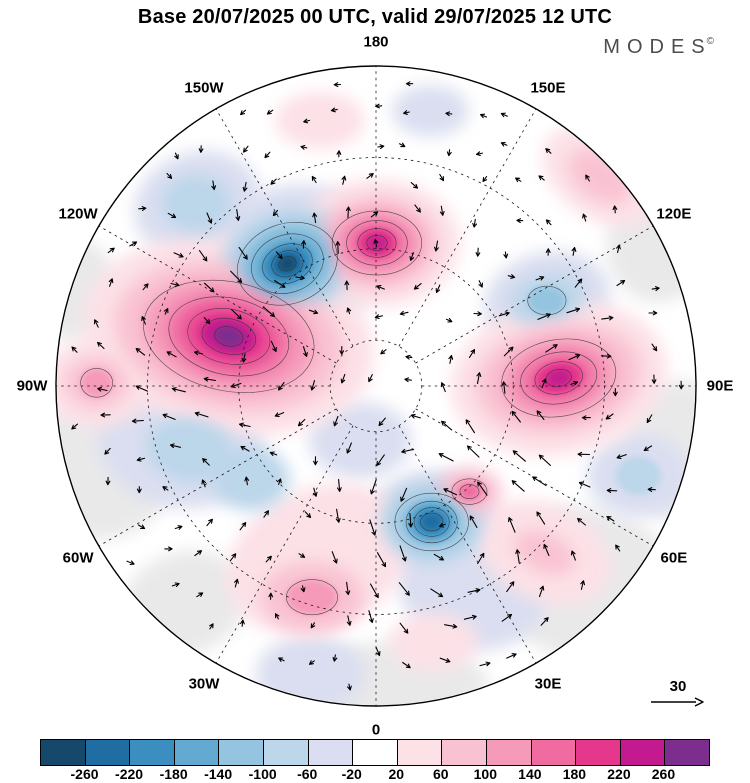 The width and height of the screenshot is (750, 783). I want to click on longitude-label: 120W, so click(79, 214).